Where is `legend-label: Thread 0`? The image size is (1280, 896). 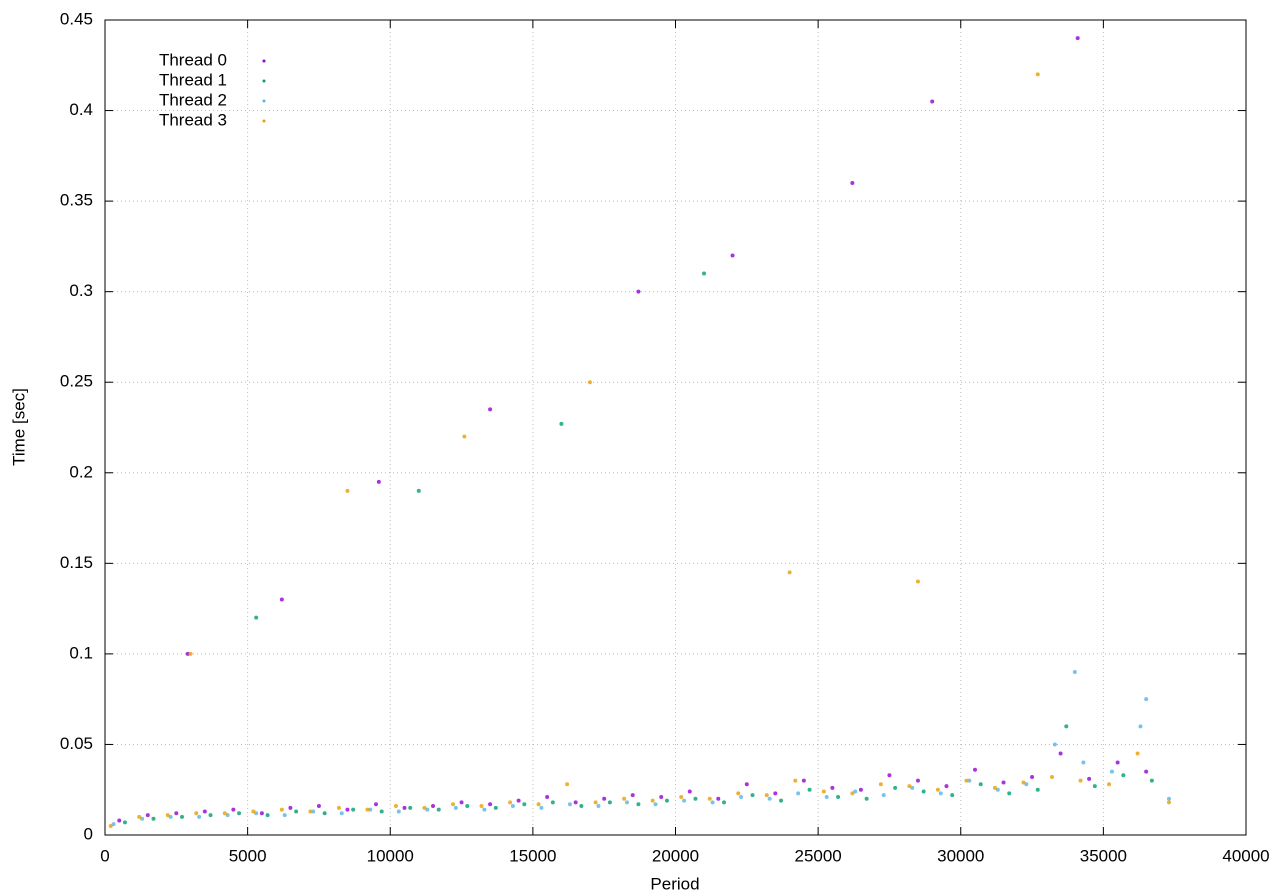 legend-label: Thread 0 is located at coordinates (193, 59).